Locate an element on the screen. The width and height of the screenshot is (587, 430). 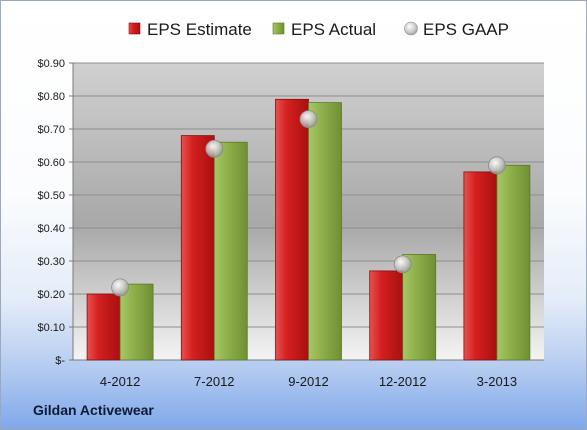
legend-swatch-eps-gaap is located at coordinates (411, 28).